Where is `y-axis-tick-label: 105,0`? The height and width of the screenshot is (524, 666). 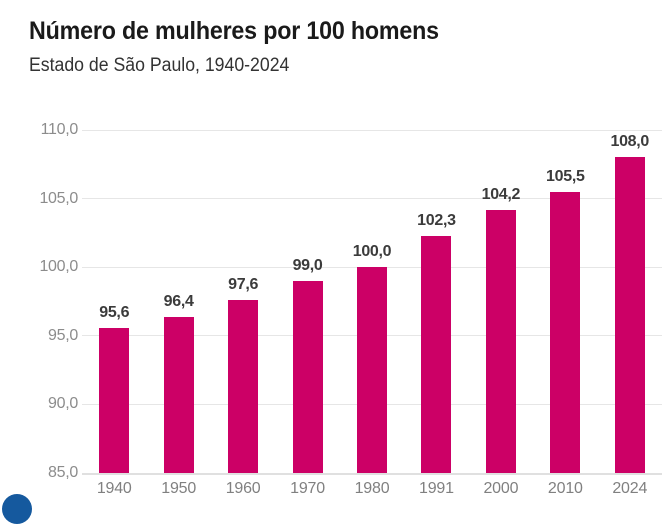
y-axis-tick-label: 105,0 is located at coordinates (58, 198).